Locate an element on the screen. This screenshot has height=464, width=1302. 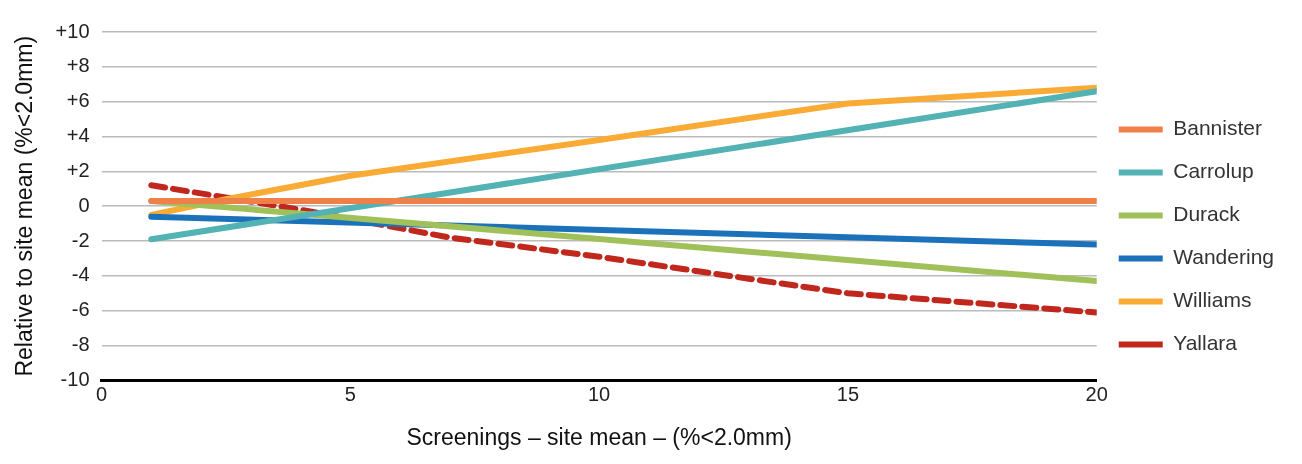
x-tick-label: 15 is located at coordinates (848, 393).